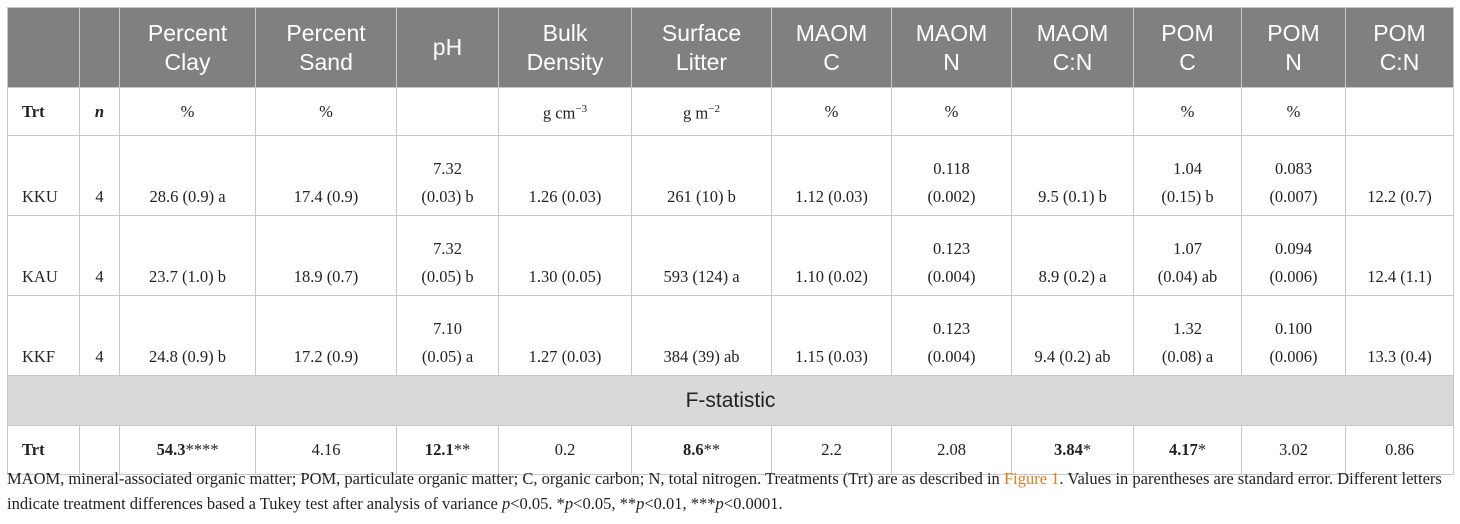  I want to click on value-line-1: 0.094, so click(1293, 248).